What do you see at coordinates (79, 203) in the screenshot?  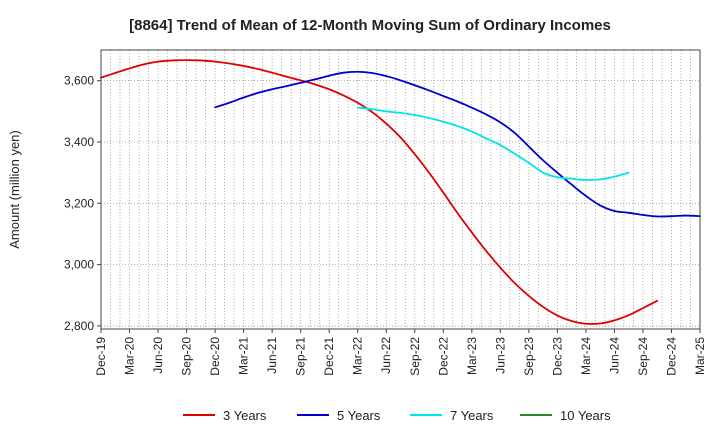 I see `y-tick-label: 3,200` at bounding box center [79, 203].